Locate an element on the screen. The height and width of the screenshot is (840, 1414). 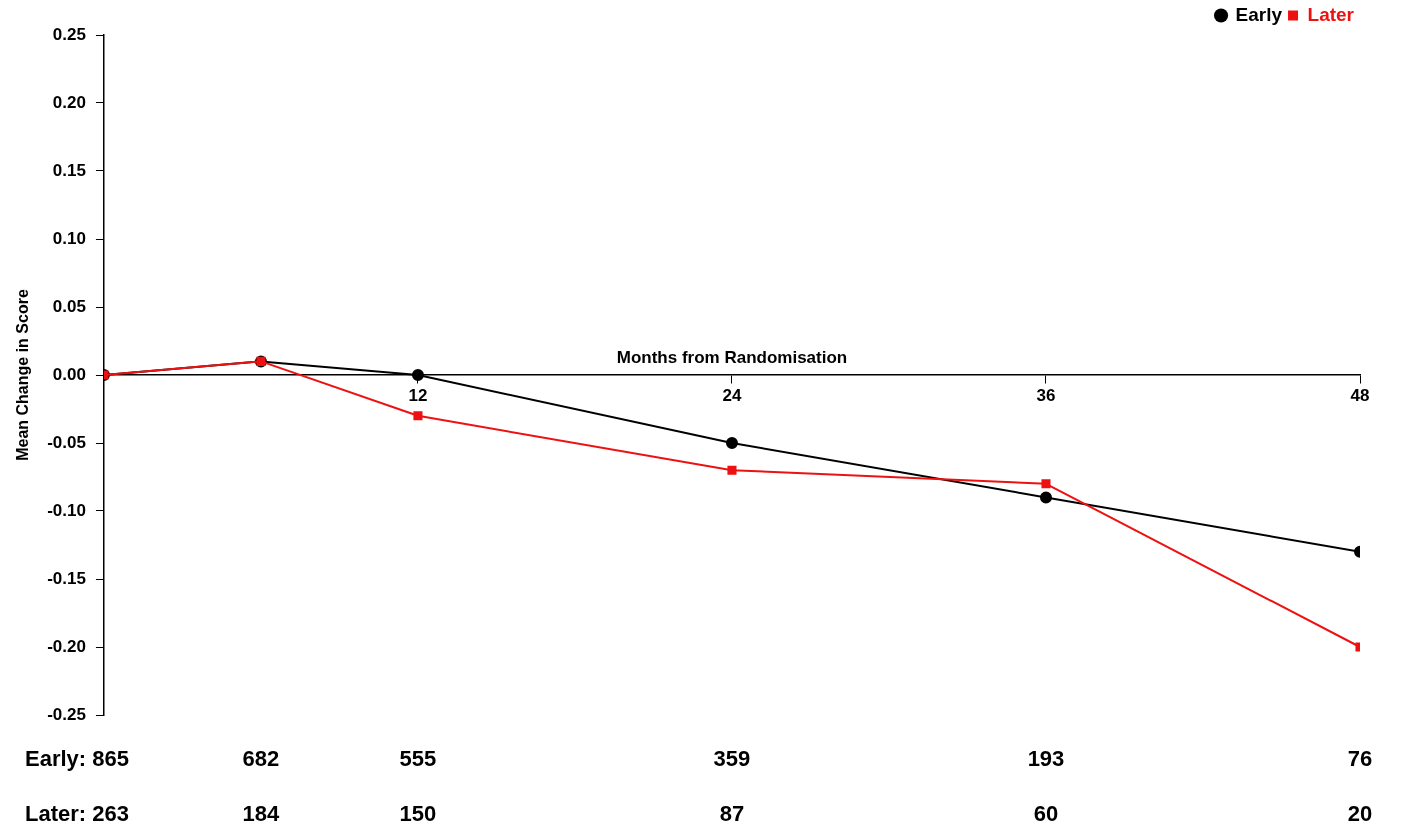
y-tick-label: 0.10 is located at coordinates (69, 238).